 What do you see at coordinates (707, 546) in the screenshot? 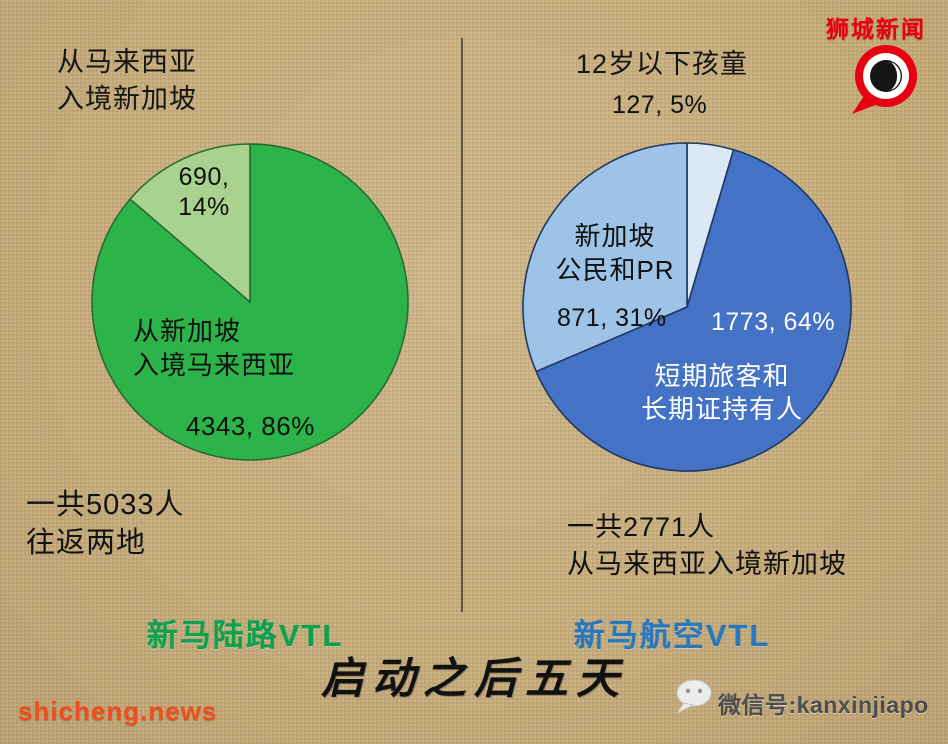
I see `right-total: 一共2771人 从马来西亚入境新加坡` at bounding box center [707, 546].